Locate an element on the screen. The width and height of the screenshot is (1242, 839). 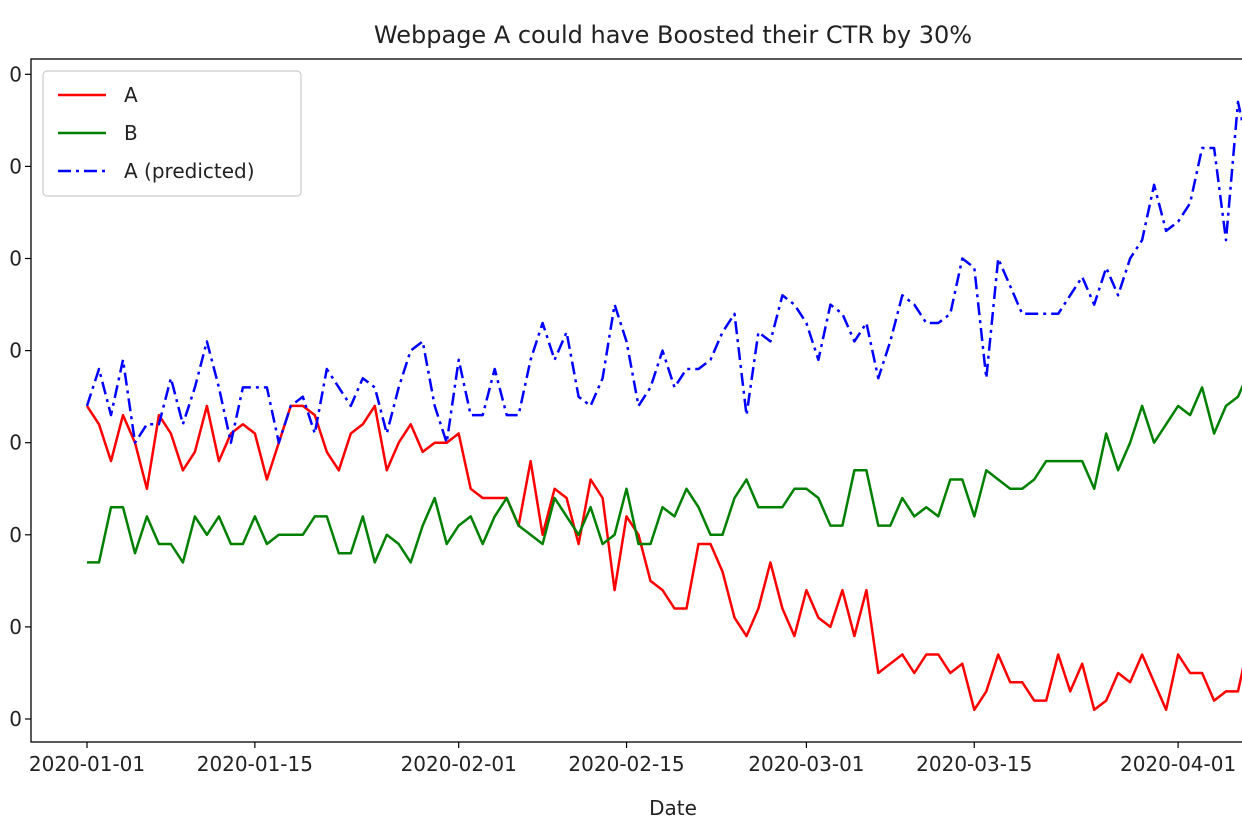
x-tick-label: 2020-03-01 is located at coordinates (806, 764).